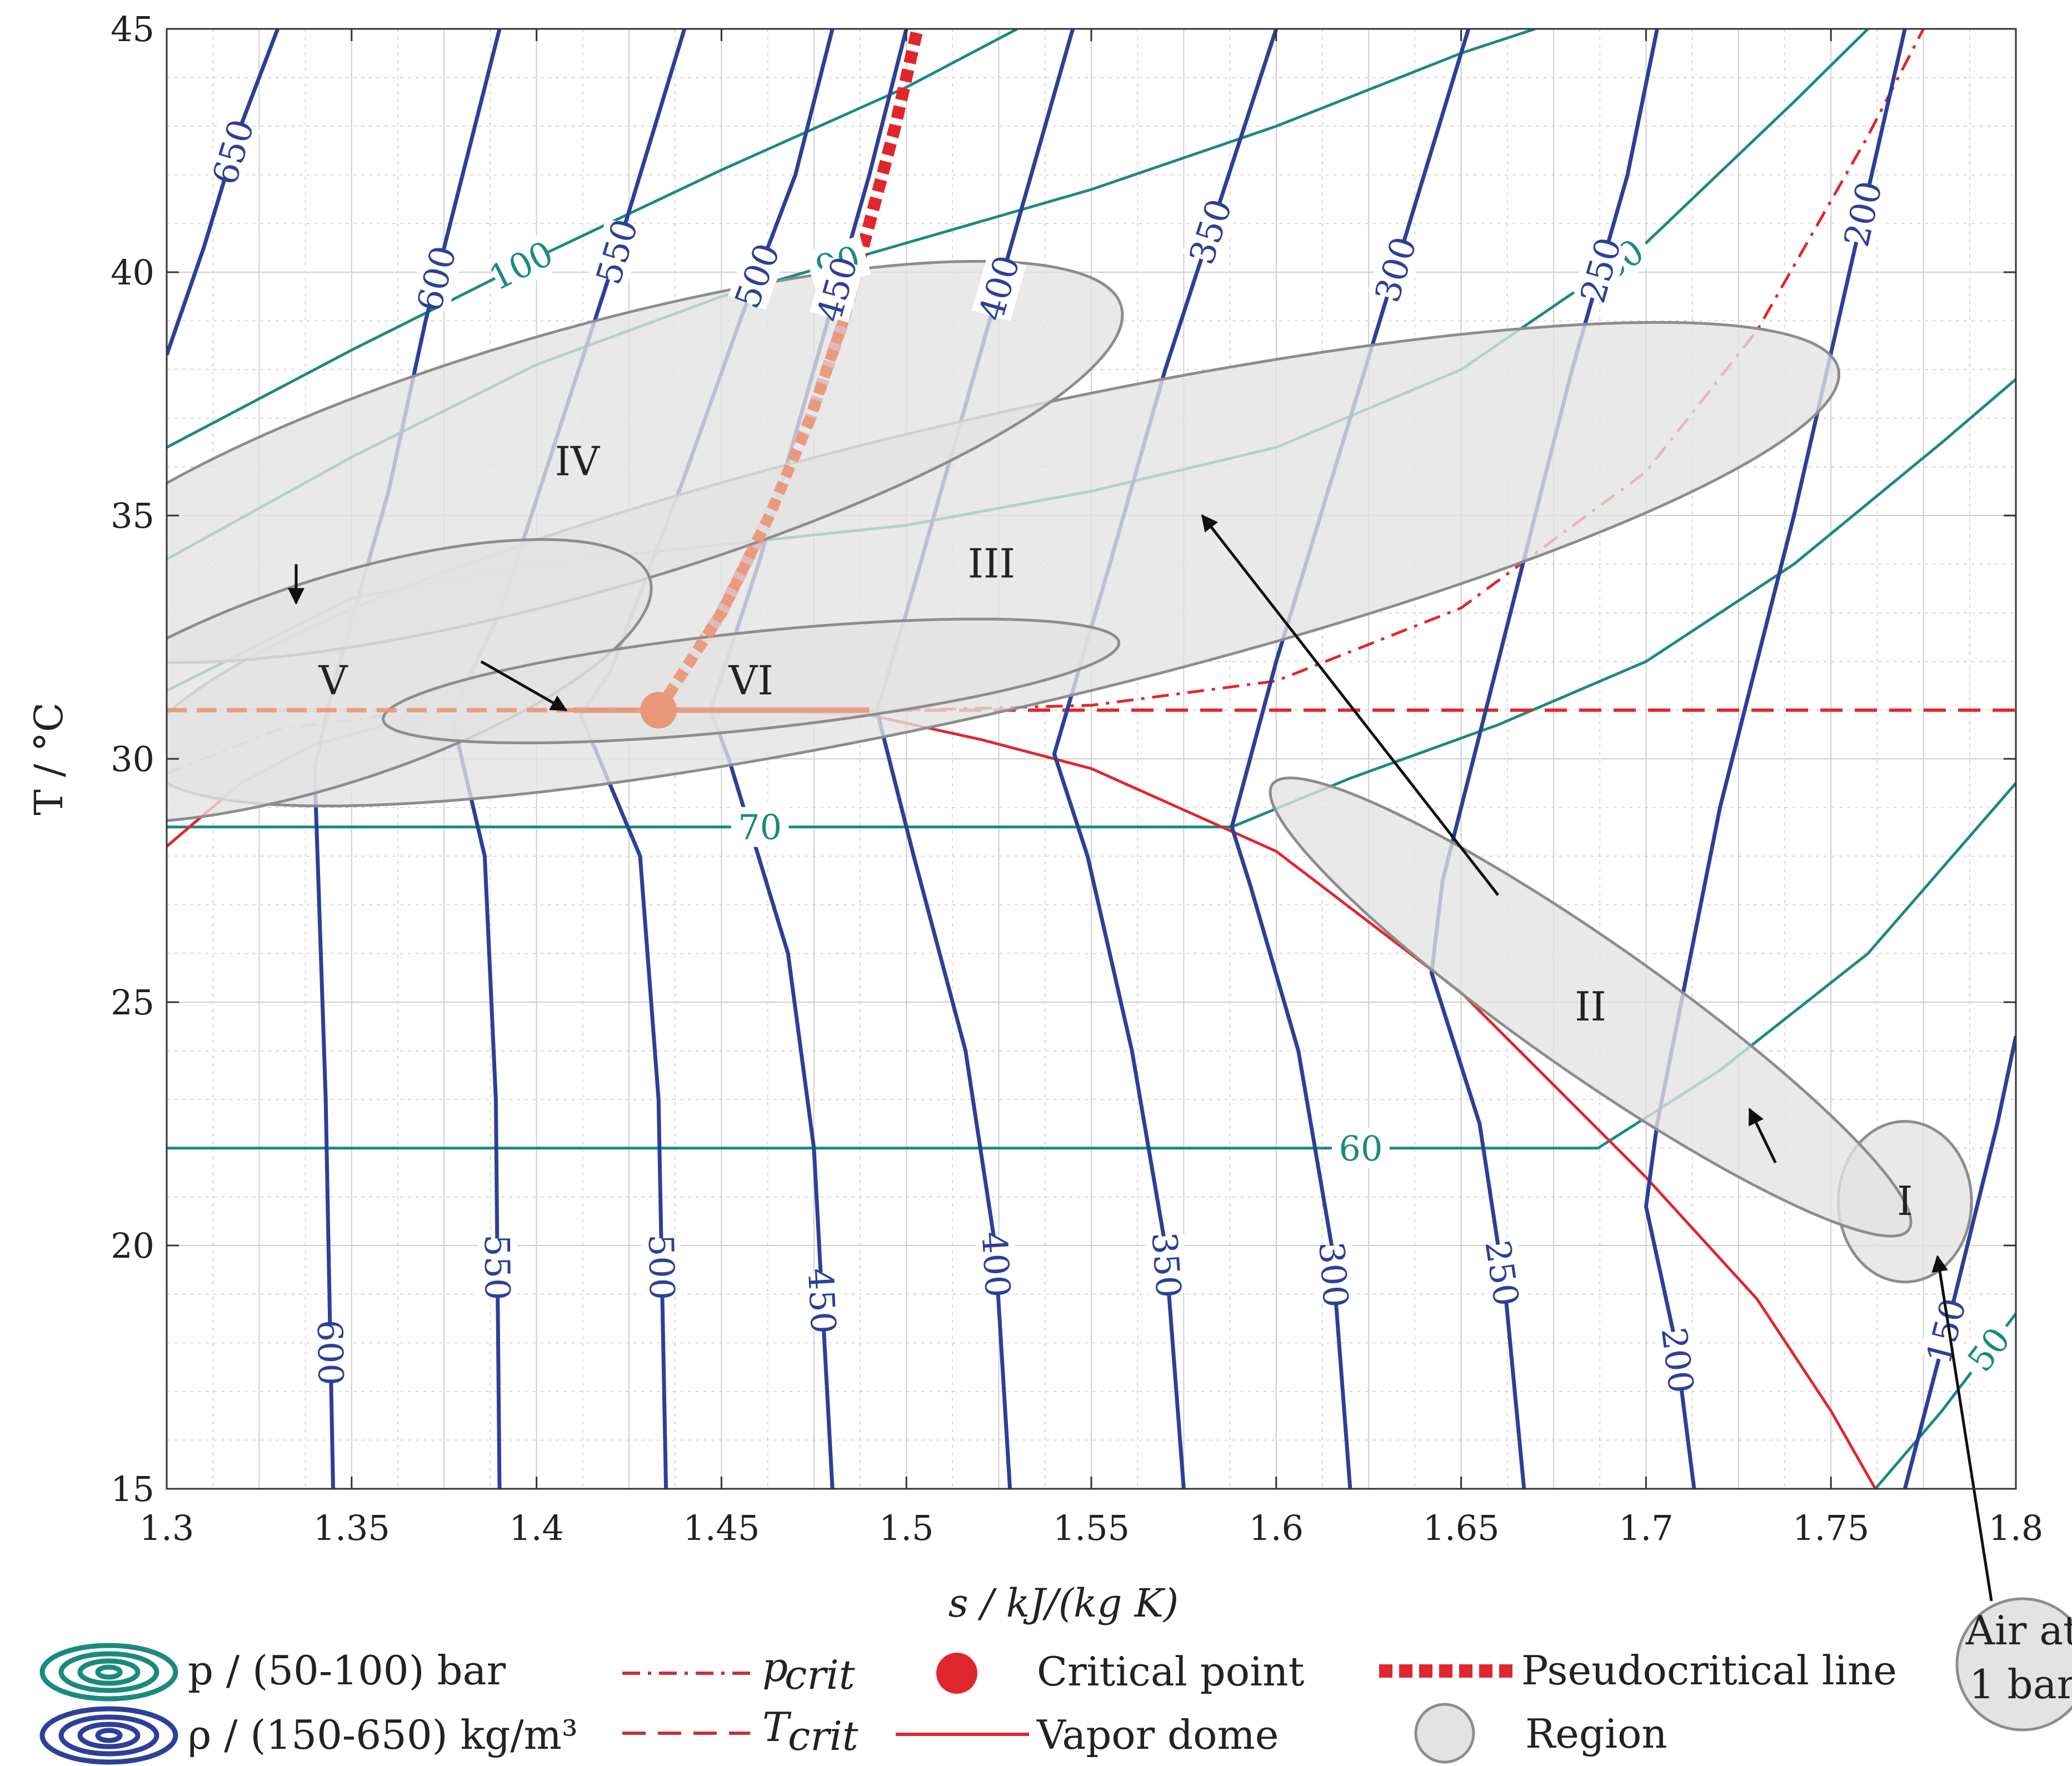  I want to click on gray-circle-icon, so click(1444, 1733).